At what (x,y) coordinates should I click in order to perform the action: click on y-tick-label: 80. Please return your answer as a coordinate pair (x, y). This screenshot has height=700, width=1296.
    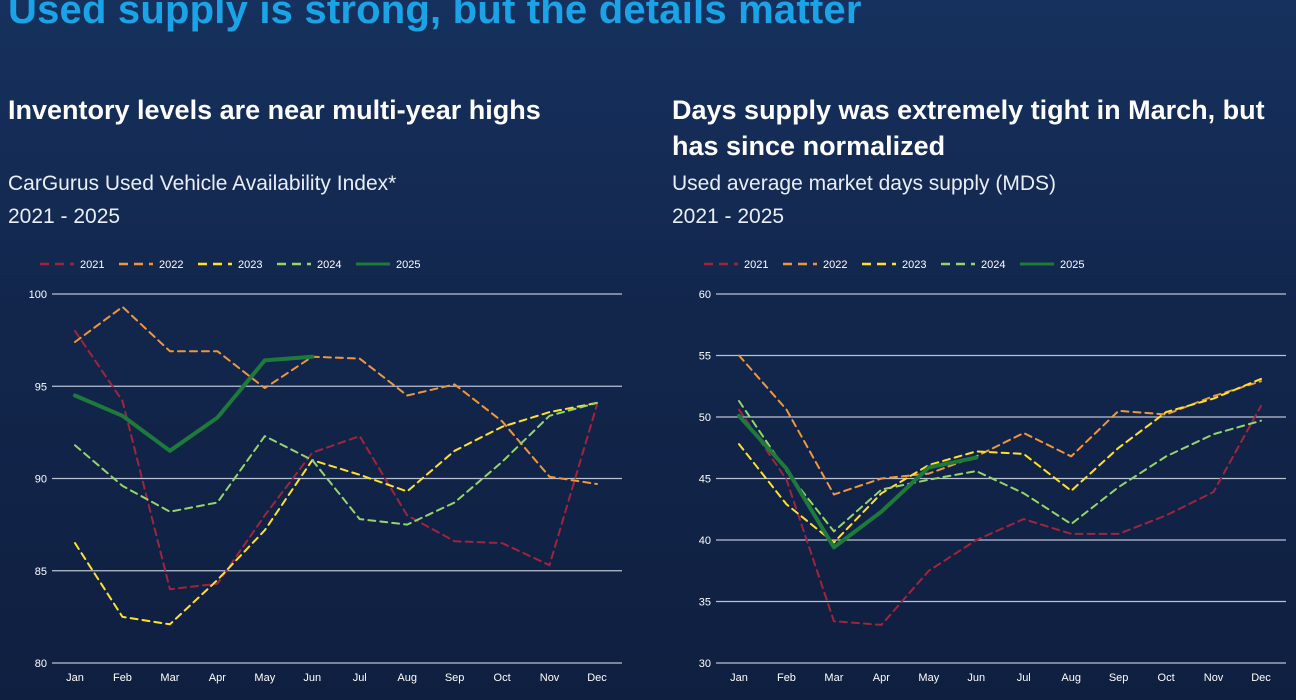
    Looking at the image, I should click on (41, 664).